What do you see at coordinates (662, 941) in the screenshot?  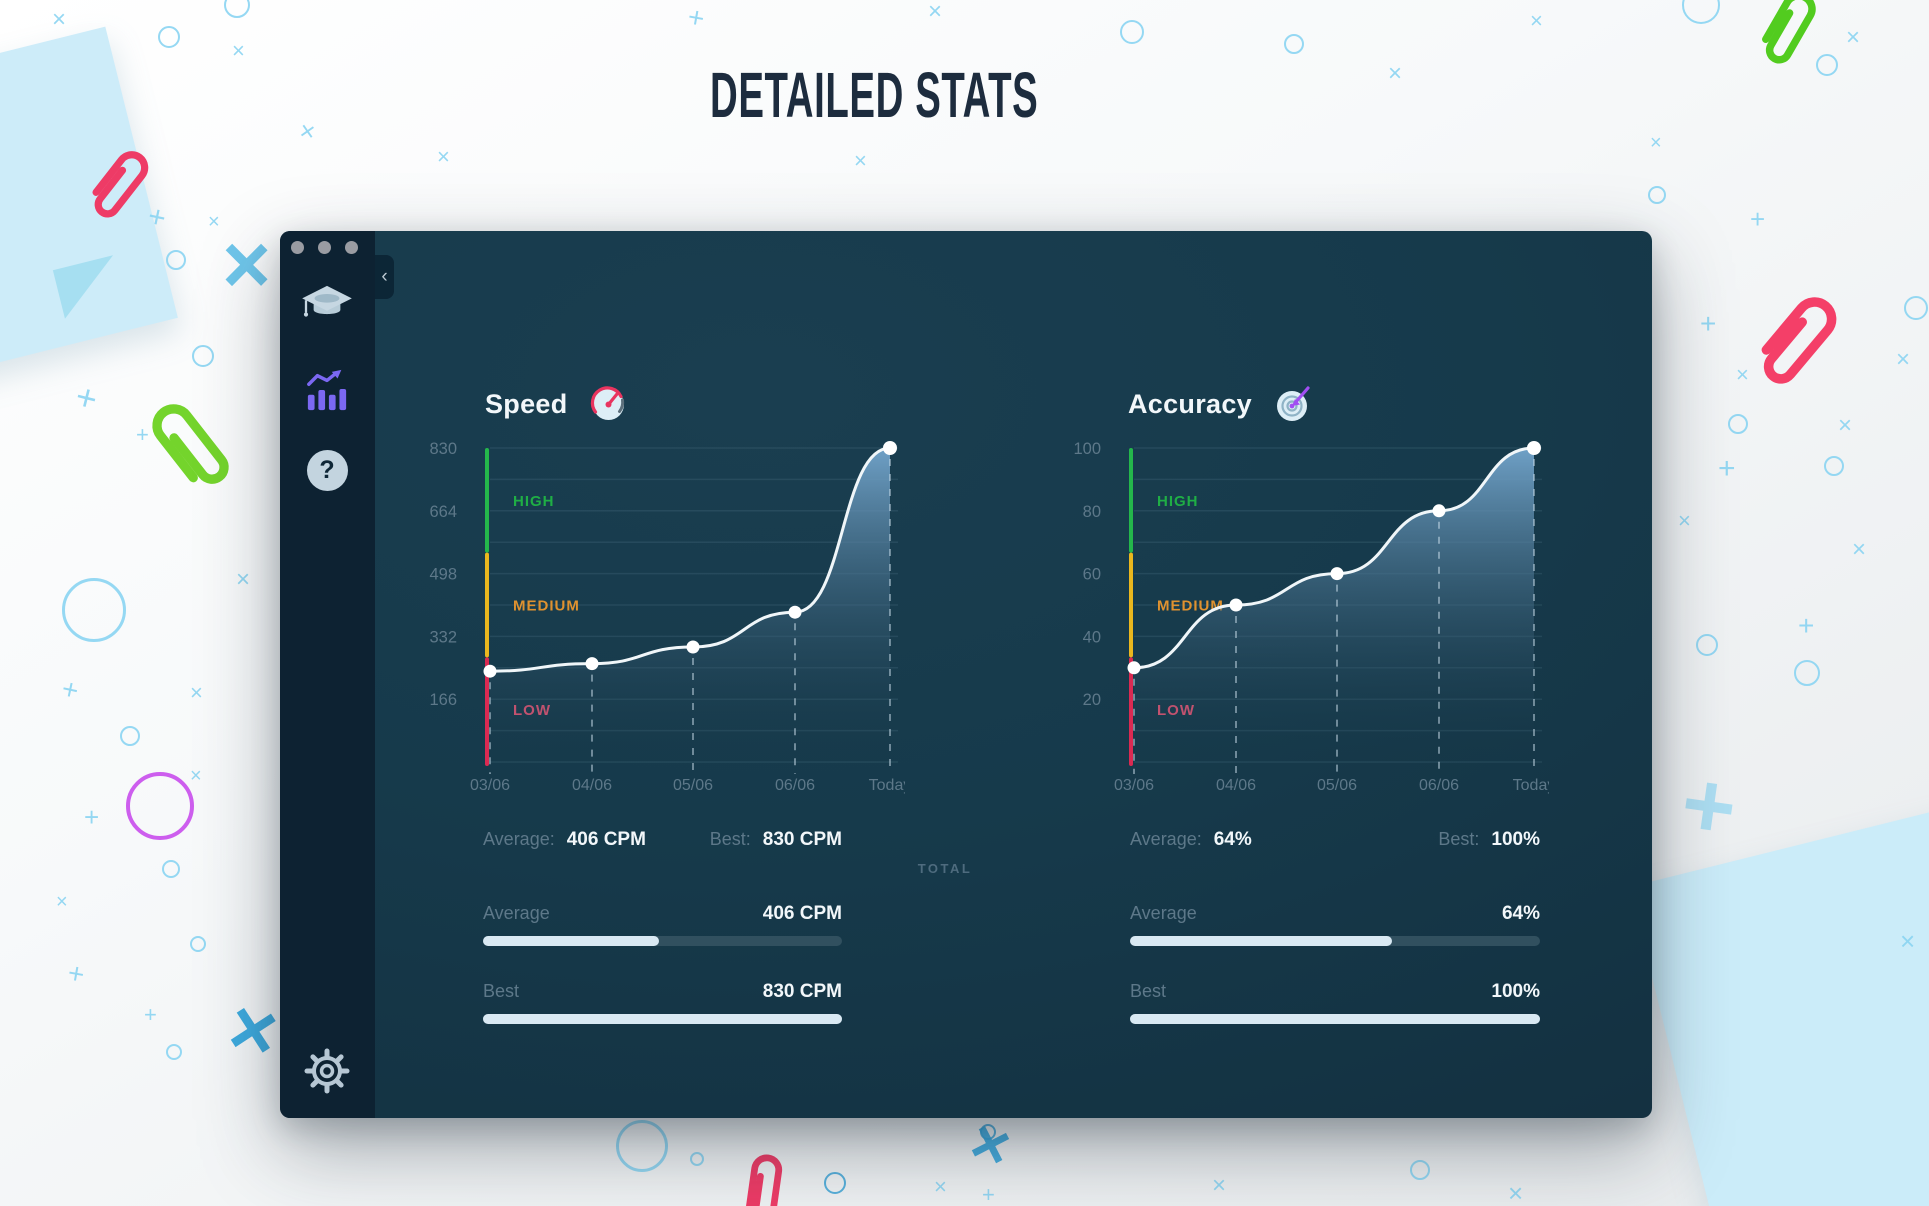 I see `speed-average-progress-bar` at bounding box center [662, 941].